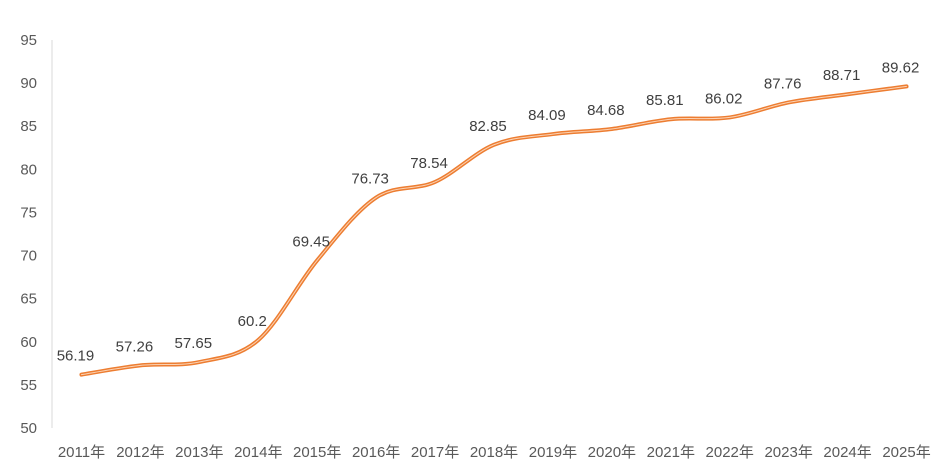 The image size is (952, 473). I want to click on y-tick-label: 60, so click(28, 342).